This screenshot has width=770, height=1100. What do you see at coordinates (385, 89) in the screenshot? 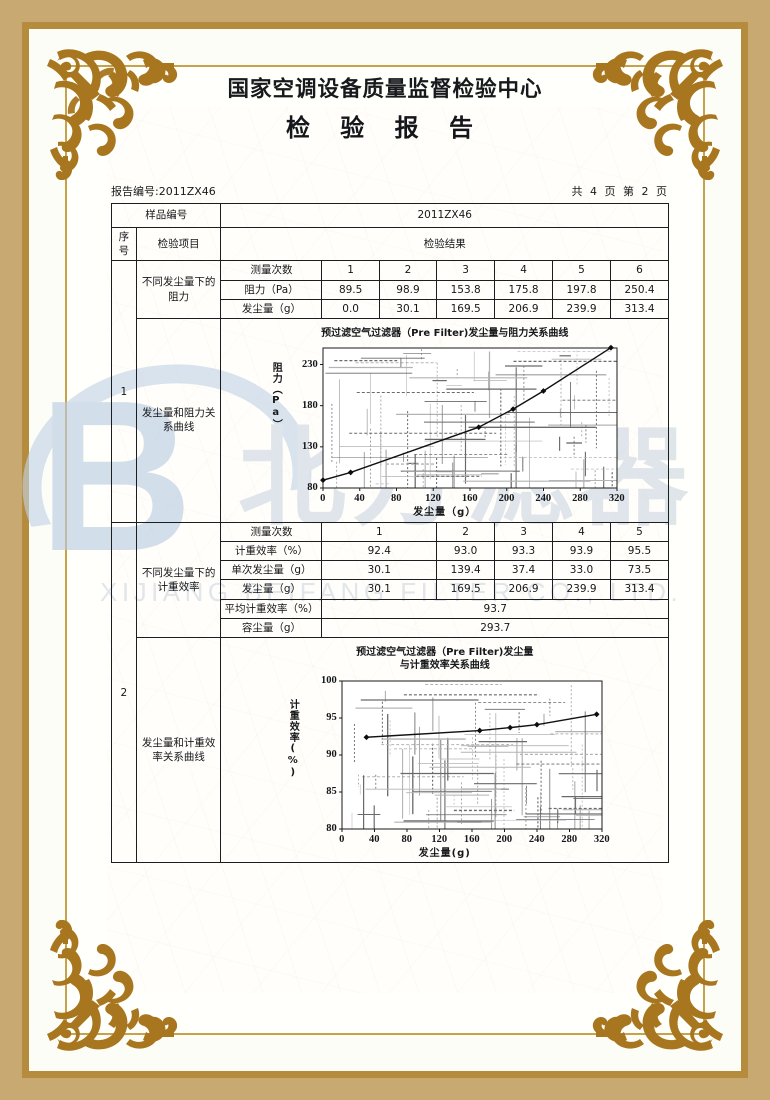
I see `organization-title: 国家空调设备质量监督检验中心` at bounding box center [385, 89].